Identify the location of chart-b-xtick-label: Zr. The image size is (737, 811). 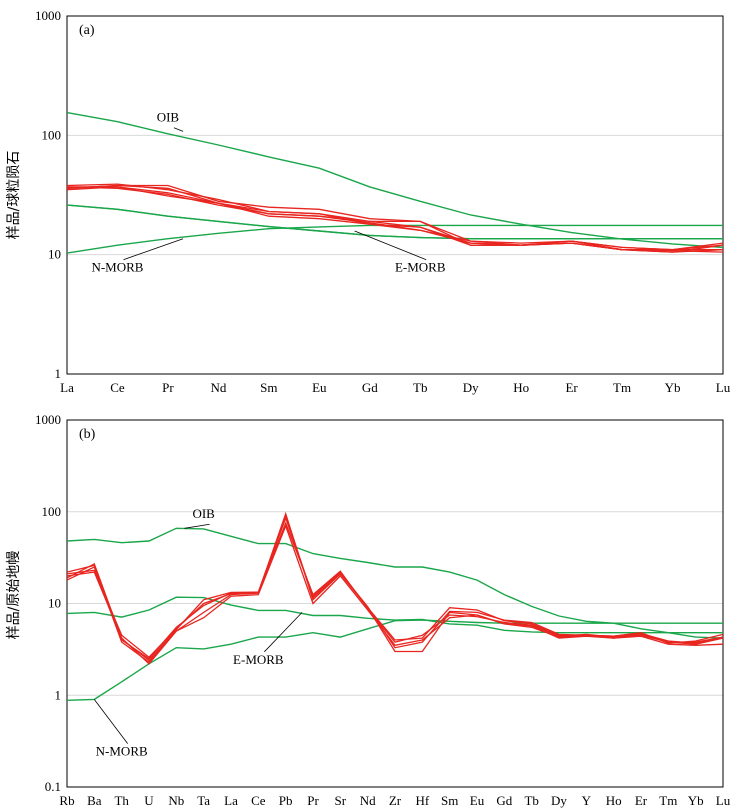
(395, 800).